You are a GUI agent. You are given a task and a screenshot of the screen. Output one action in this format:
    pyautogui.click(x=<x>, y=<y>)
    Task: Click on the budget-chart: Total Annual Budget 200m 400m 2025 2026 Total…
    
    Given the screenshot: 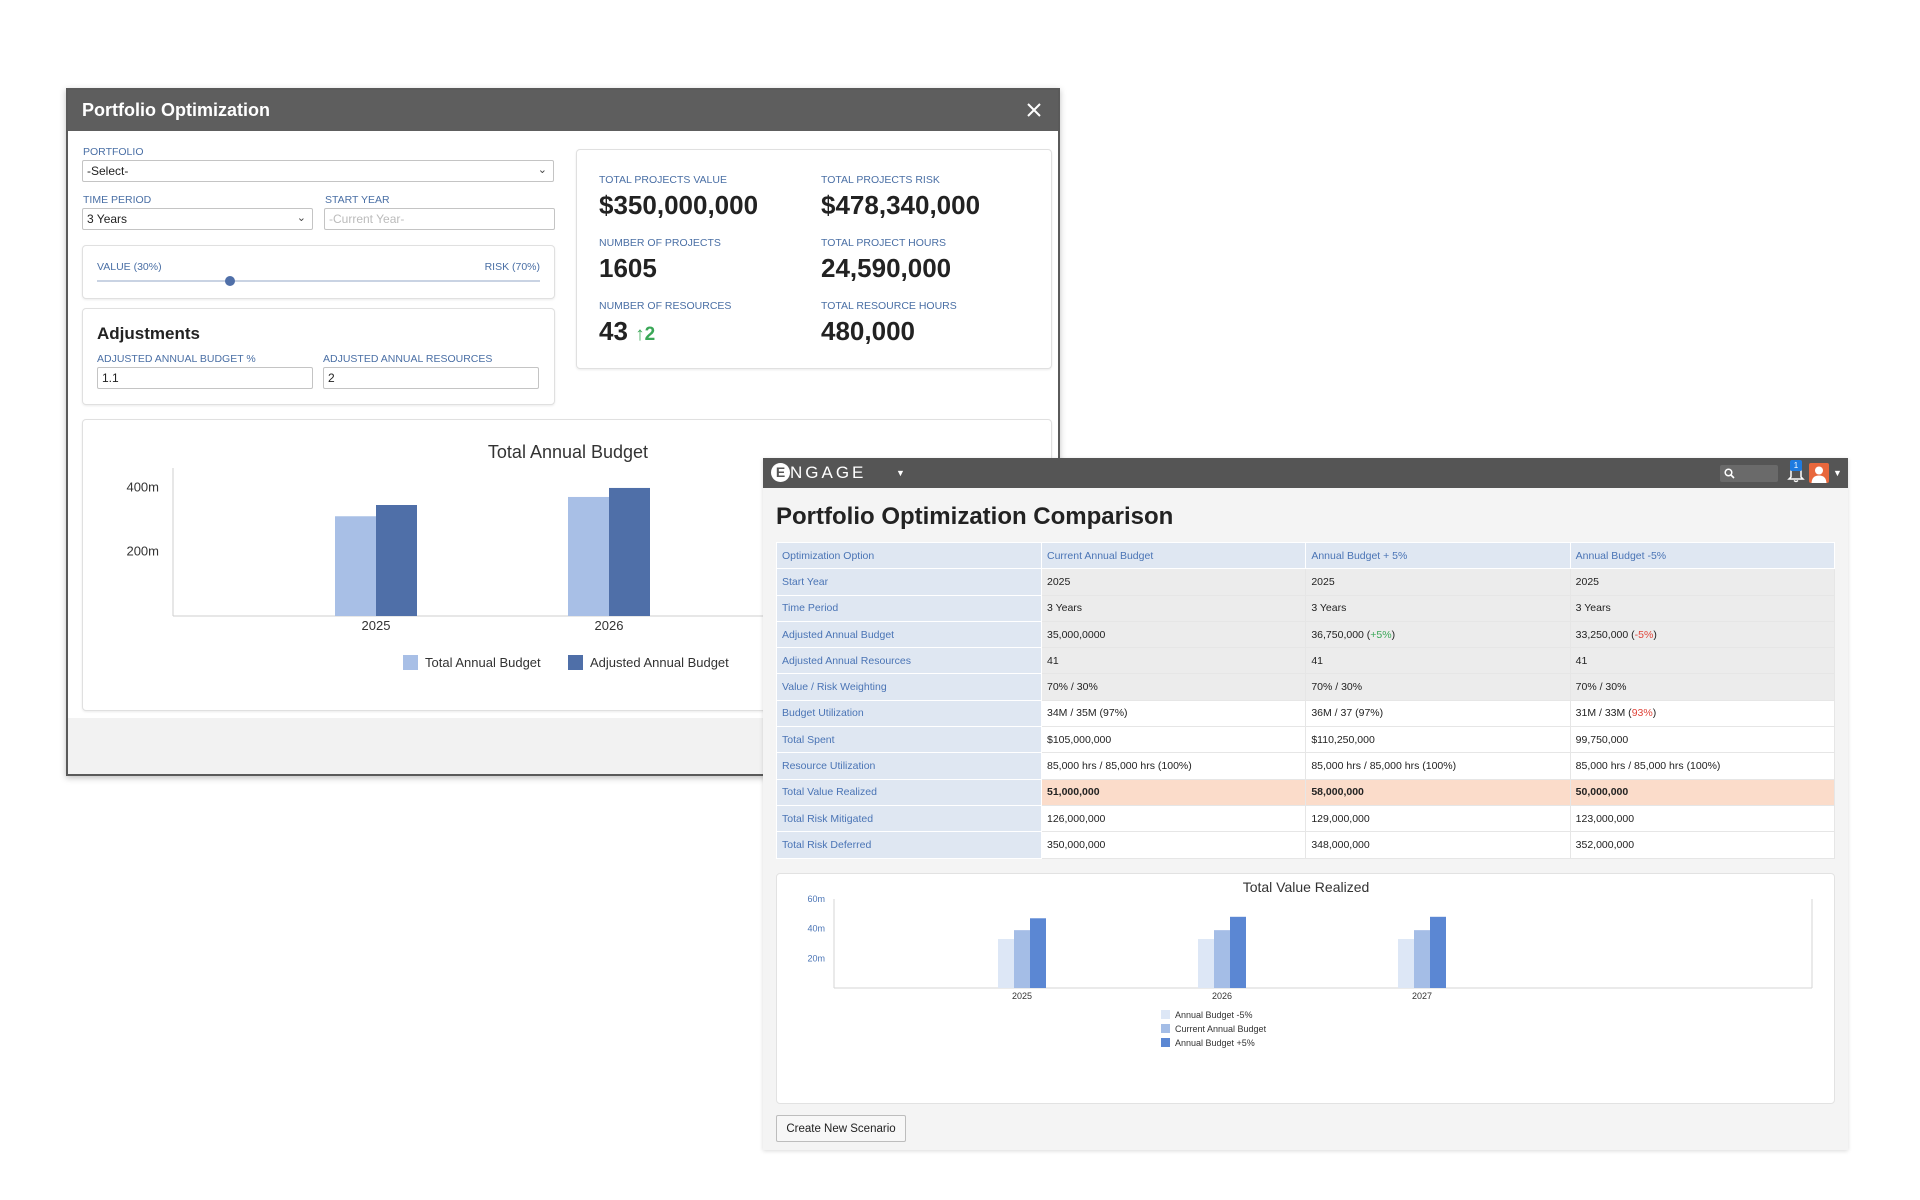 What is the action you would take?
    pyautogui.click(x=589, y=556)
    